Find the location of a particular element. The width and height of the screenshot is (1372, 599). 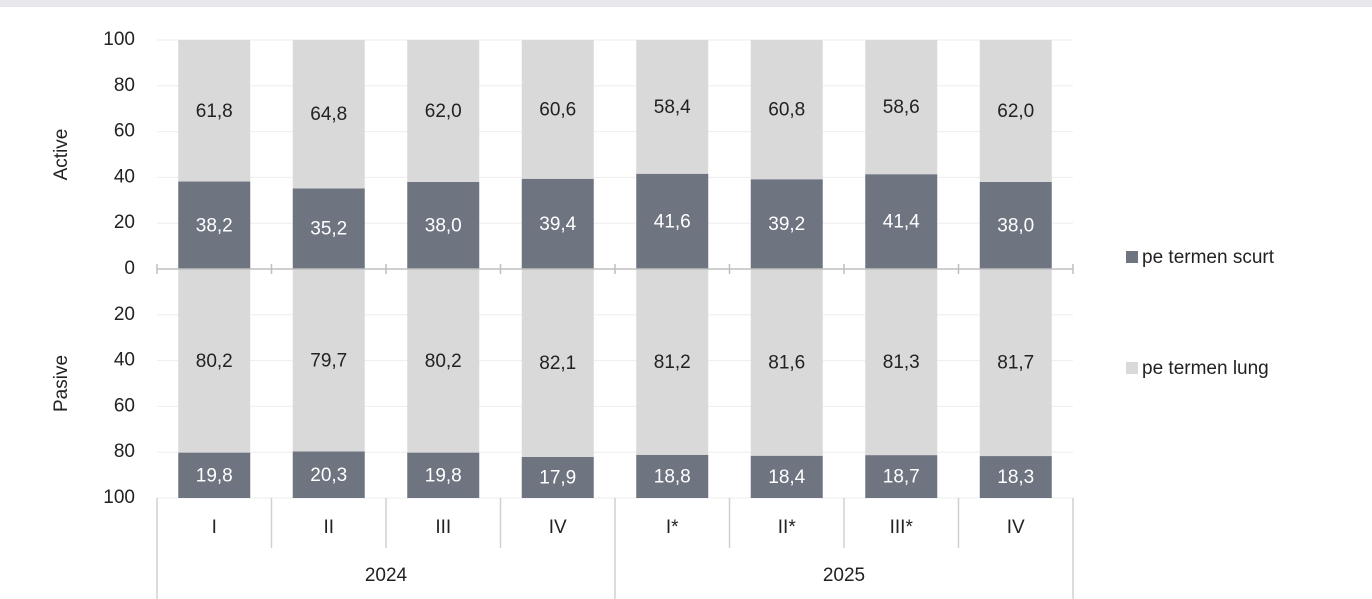

value-label: 58,4 is located at coordinates (672, 107).